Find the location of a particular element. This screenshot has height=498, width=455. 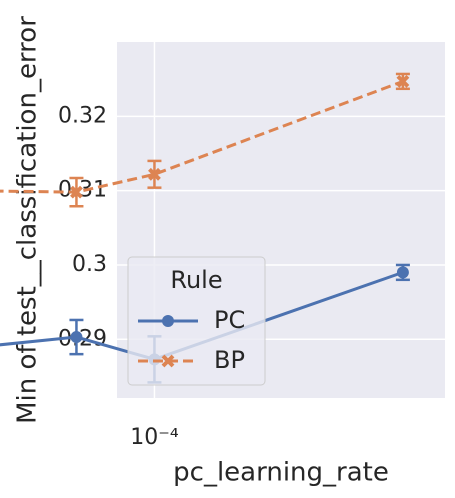

y-tick-label: 0.32 is located at coordinates (82, 115).